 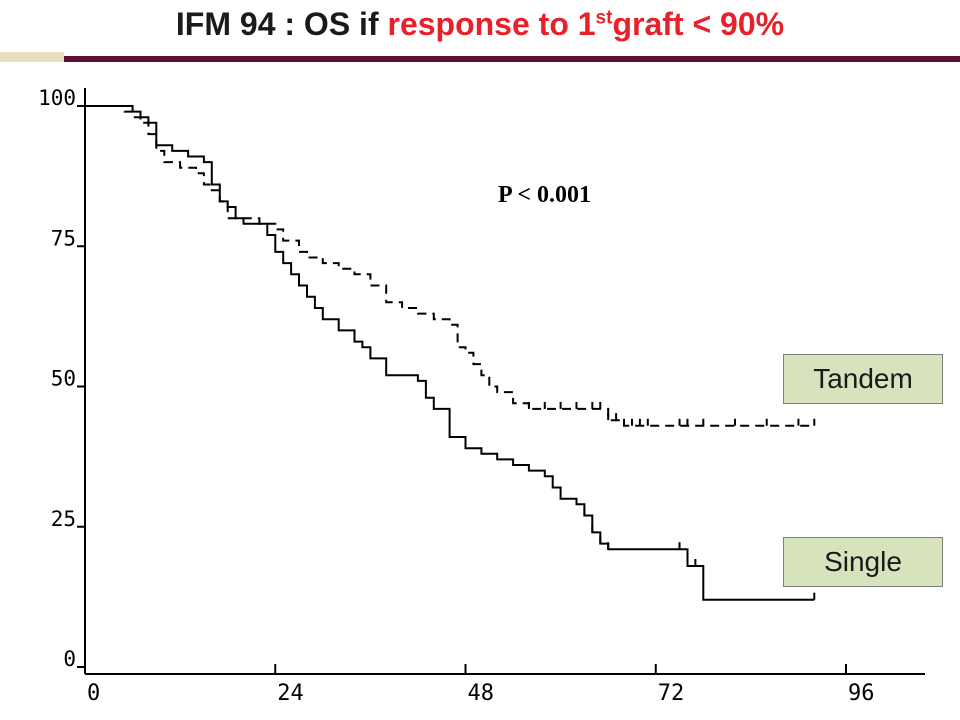 What do you see at coordinates (57, 98) in the screenshot?
I see `y-tick-label: 100` at bounding box center [57, 98].